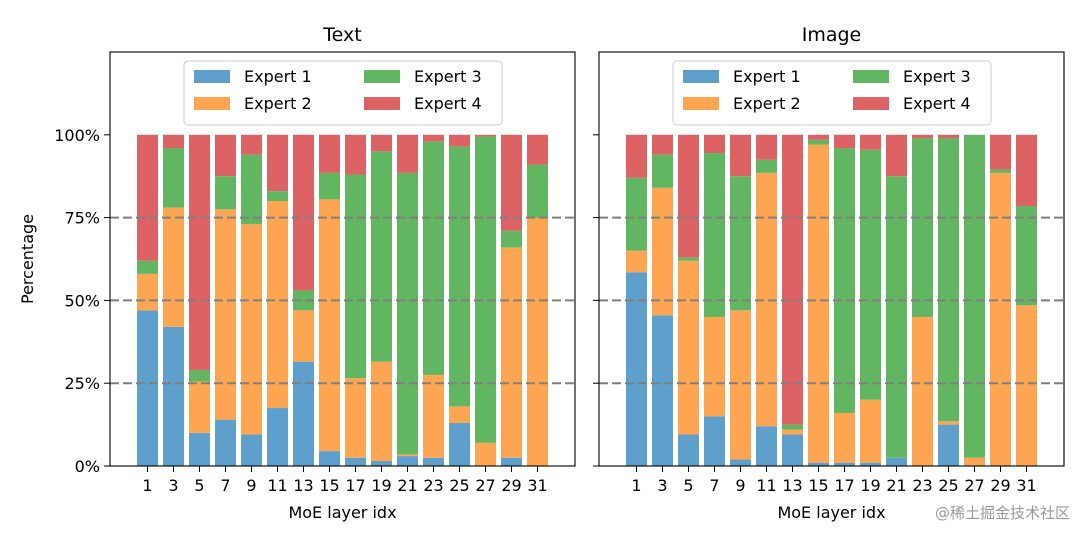 This screenshot has height=535, width=1080. Describe the element at coordinates (792, 485) in the screenshot. I see `panel-2-xtick-label-13: 13` at that location.